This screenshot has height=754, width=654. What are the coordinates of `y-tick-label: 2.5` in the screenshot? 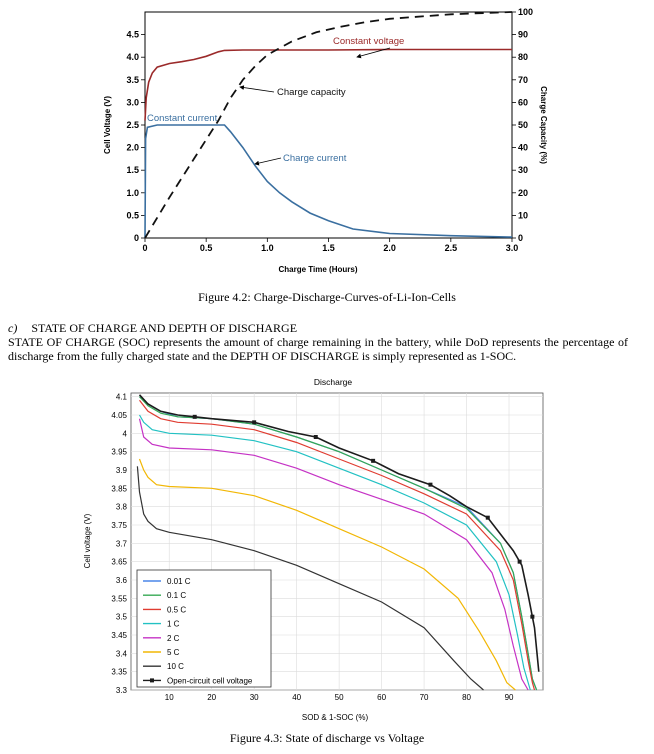 It's located at (132, 125).